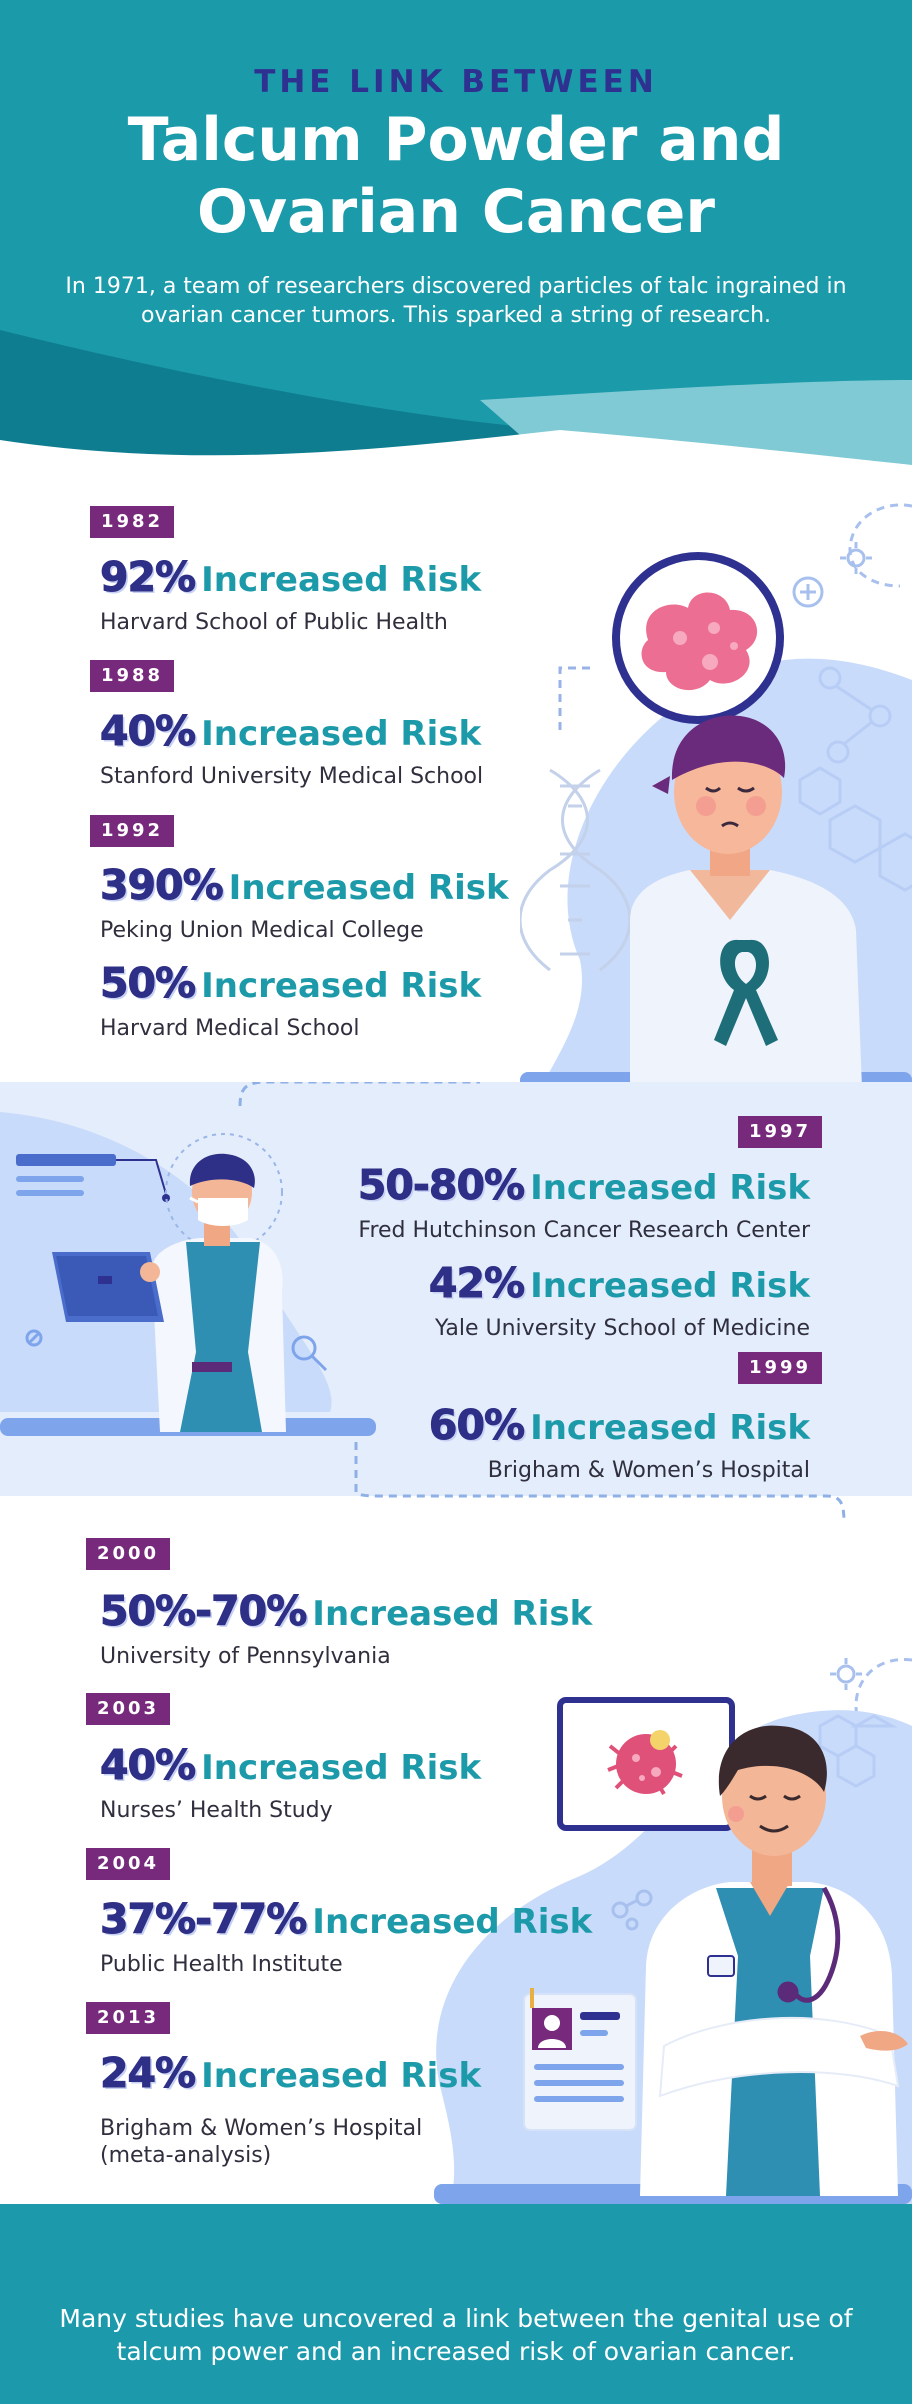 Image resolution: width=912 pixels, height=2404 pixels. I want to click on study-source: Public Health Institute, so click(221, 1964).